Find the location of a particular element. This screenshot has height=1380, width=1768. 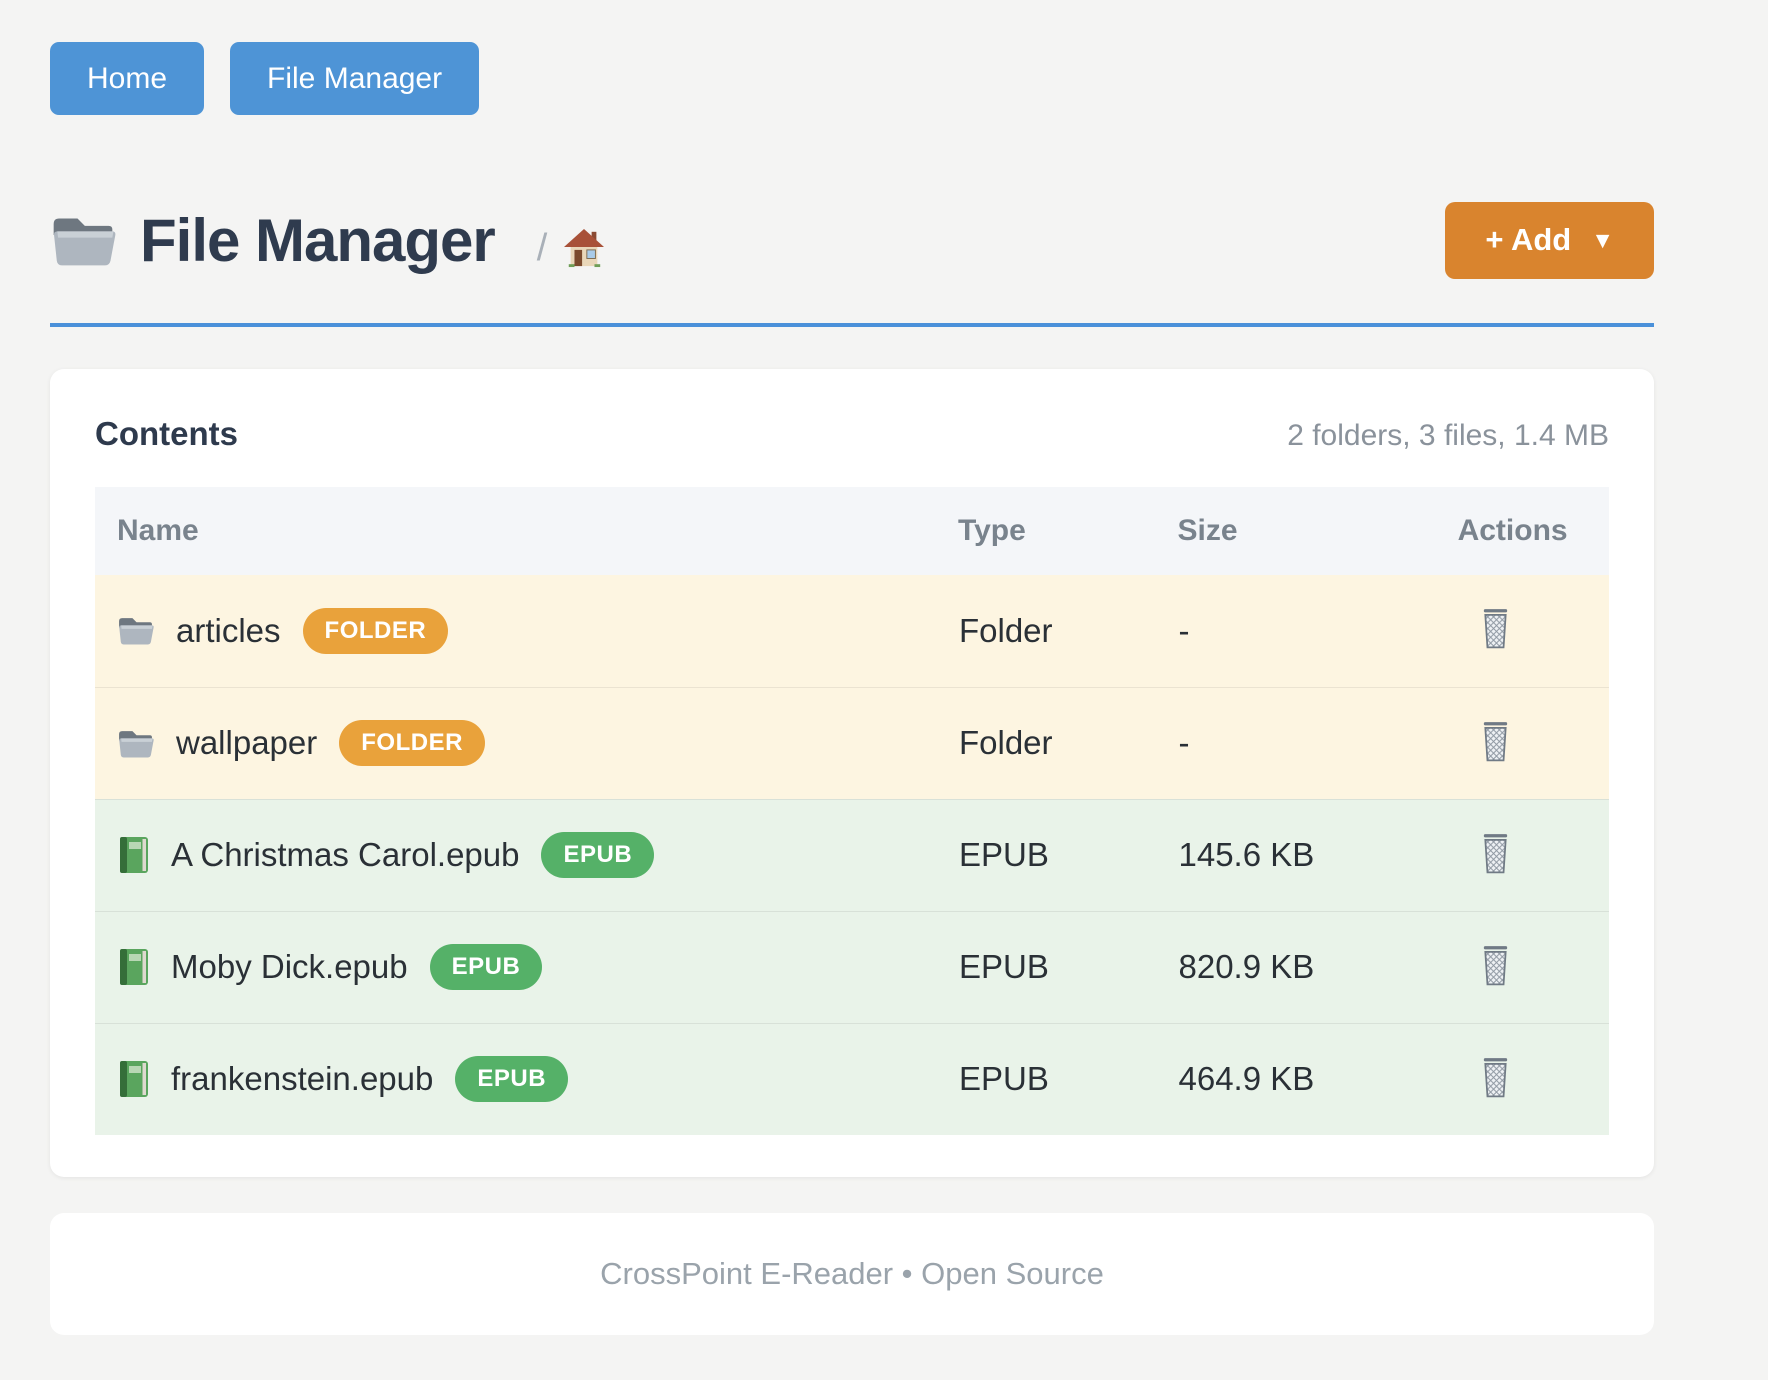

column-header-type: Type is located at coordinates (1067, 531).